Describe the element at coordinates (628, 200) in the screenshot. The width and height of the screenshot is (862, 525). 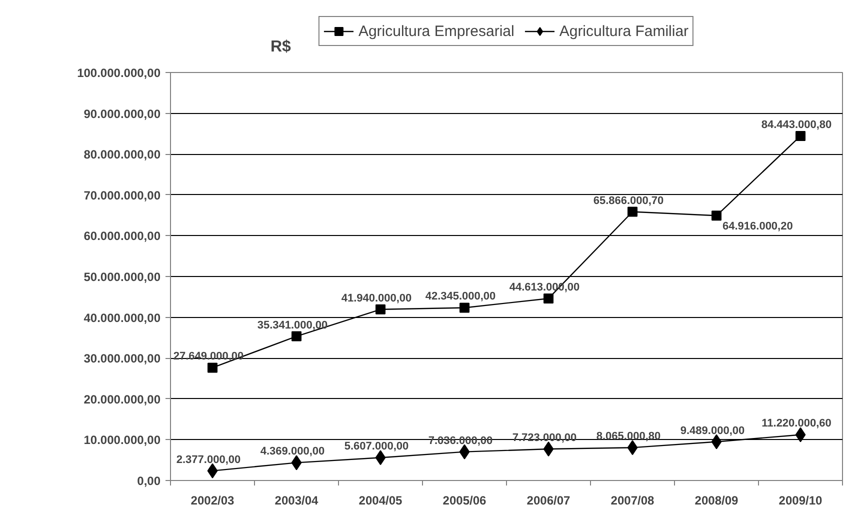
I see `data-label: 65.866.000,70` at that location.